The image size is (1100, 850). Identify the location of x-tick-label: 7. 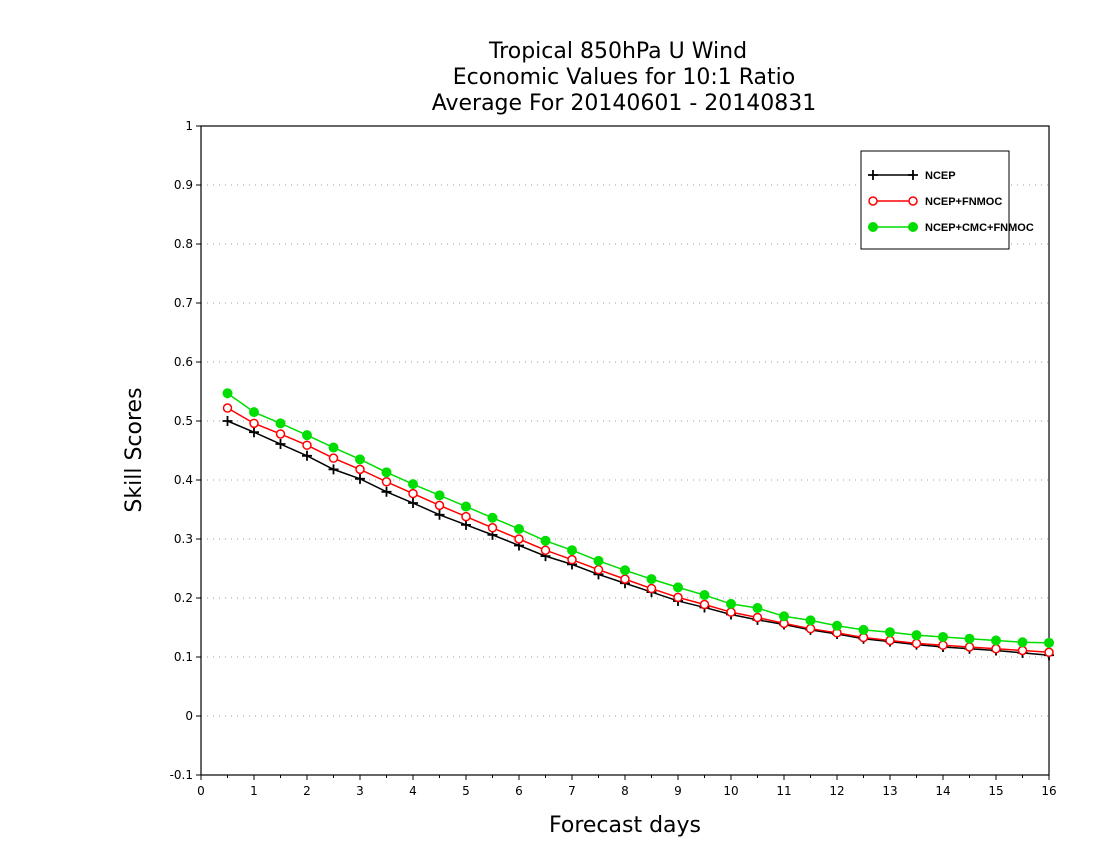
(572, 791).